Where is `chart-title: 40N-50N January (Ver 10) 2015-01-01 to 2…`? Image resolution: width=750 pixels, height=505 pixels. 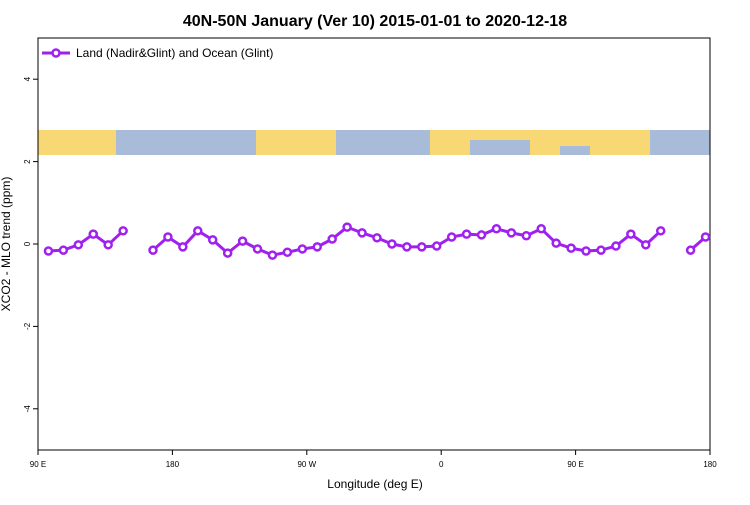
chart-title: 40N-50N January (Ver 10) 2015-01-01 to 2… is located at coordinates (375, 21).